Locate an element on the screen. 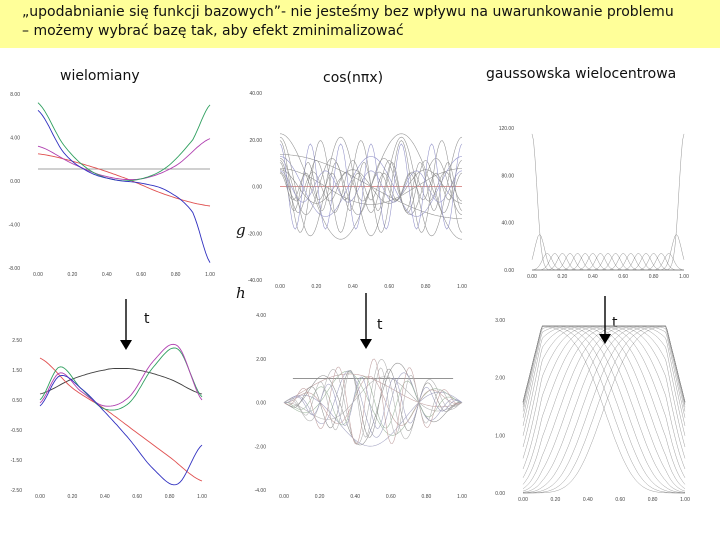 This screenshot has width=720, height=540. y-tick-label: 3.00 is located at coordinates (500, 321).